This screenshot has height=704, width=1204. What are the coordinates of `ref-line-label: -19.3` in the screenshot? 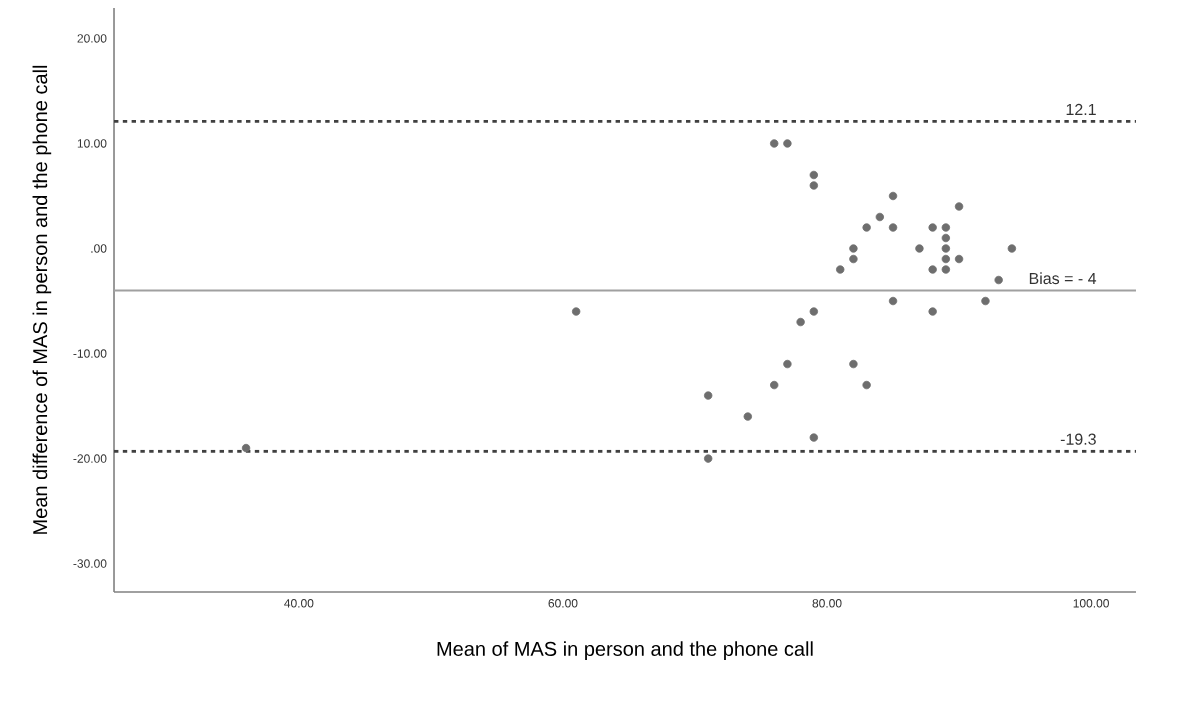 It's located at (1078, 439).